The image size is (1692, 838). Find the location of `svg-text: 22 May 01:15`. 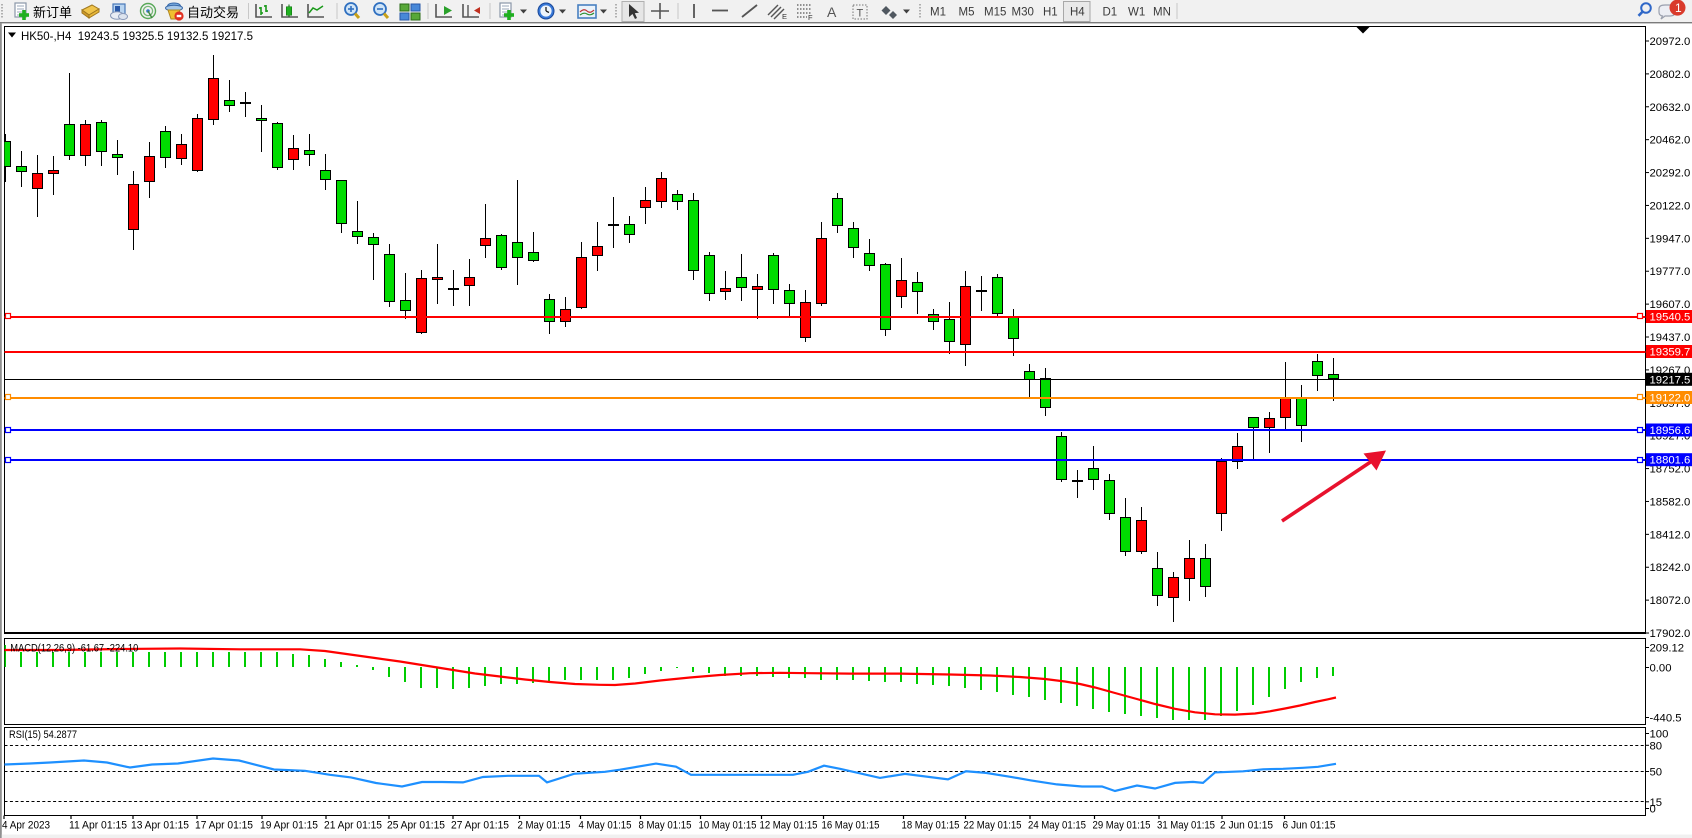

svg-text: 22 May 01:15 is located at coordinates (993, 826).